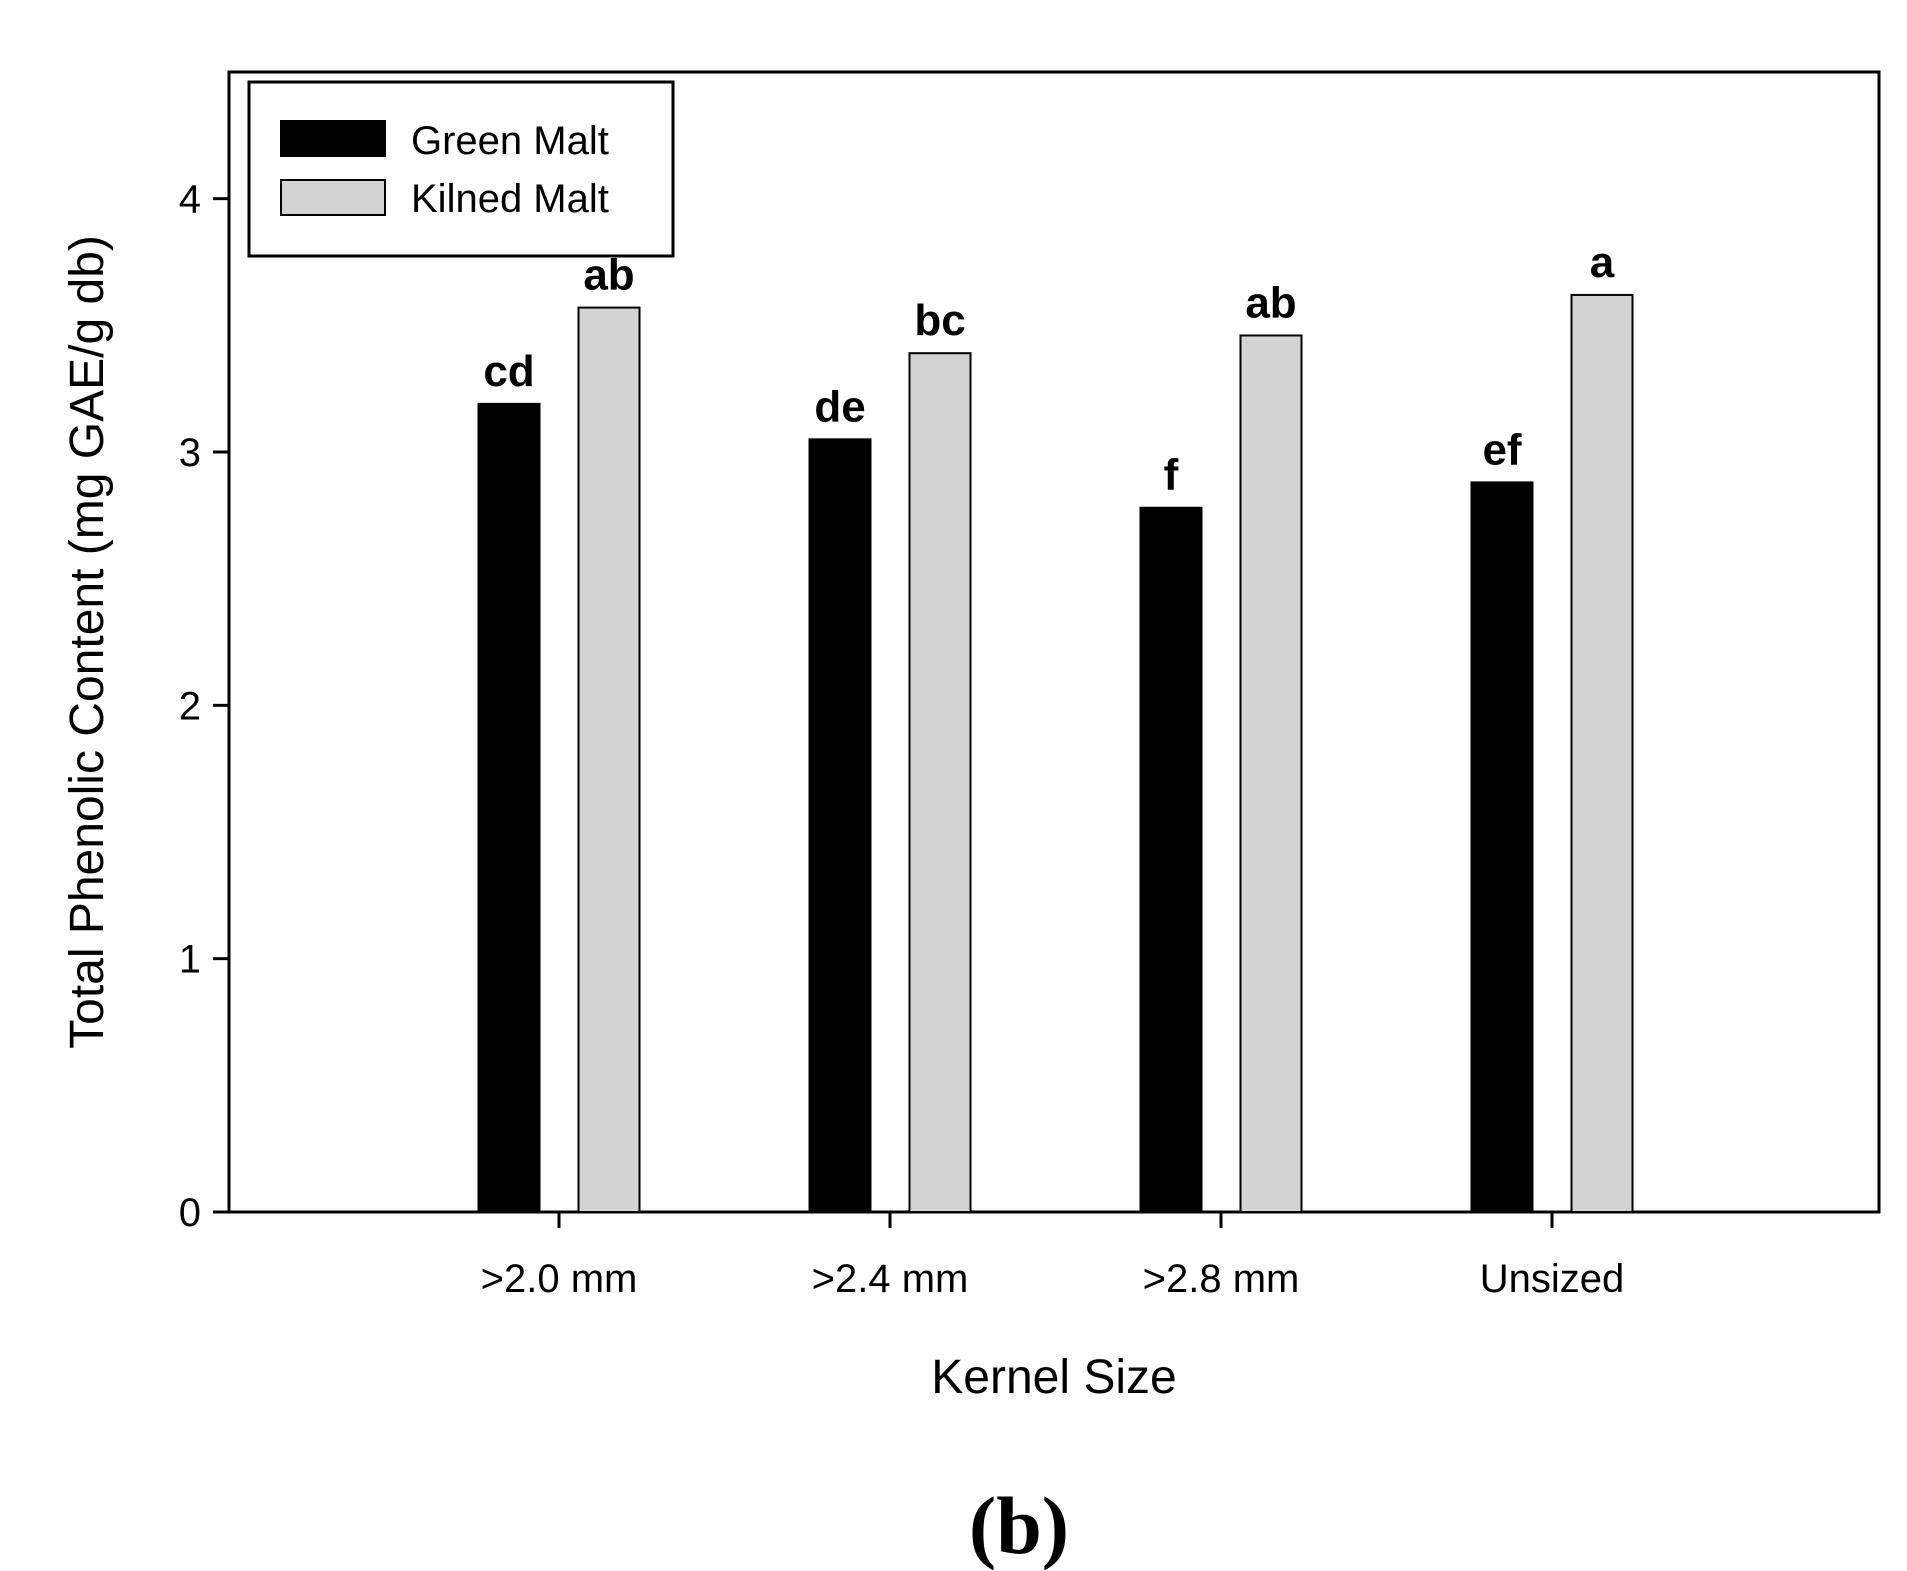 The image size is (1907, 1571). What do you see at coordinates (190, 200) in the screenshot?
I see `y-tick-label: 4` at bounding box center [190, 200].